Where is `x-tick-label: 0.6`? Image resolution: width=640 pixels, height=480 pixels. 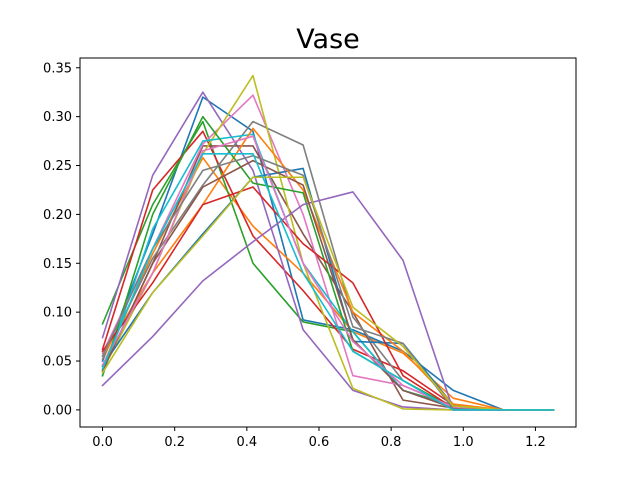 x-tick-label: 0.6 is located at coordinates (319, 442).